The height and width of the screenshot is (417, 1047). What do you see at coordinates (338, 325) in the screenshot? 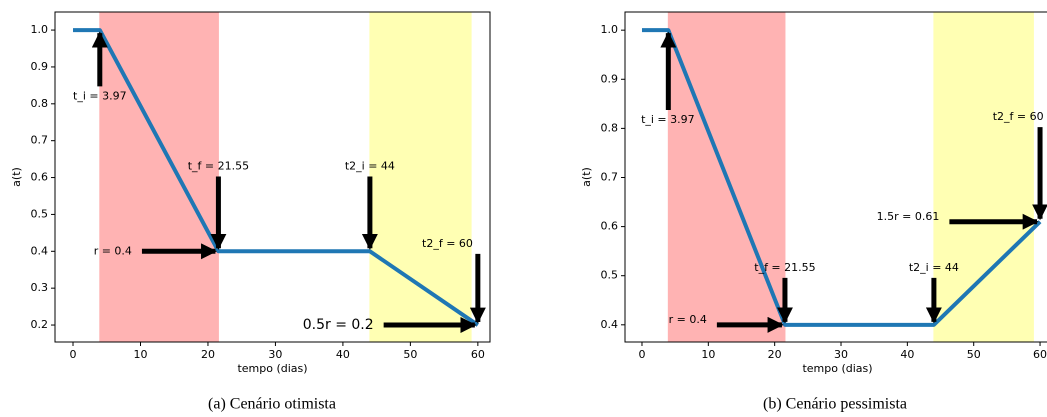
I see `annotation-text: 0.5r = 0.2` at bounding box center [338, 325].